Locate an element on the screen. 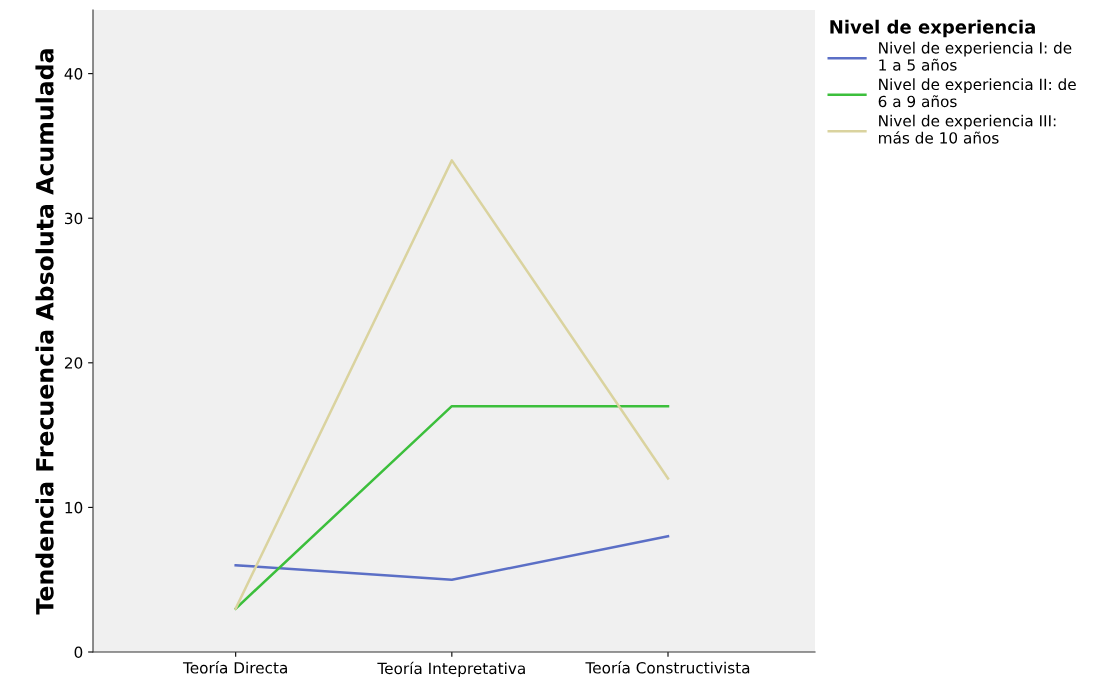 The width and height of the screenshot is (1107, 686). y-tick-label: 10 is located at coordinates (74, 507).